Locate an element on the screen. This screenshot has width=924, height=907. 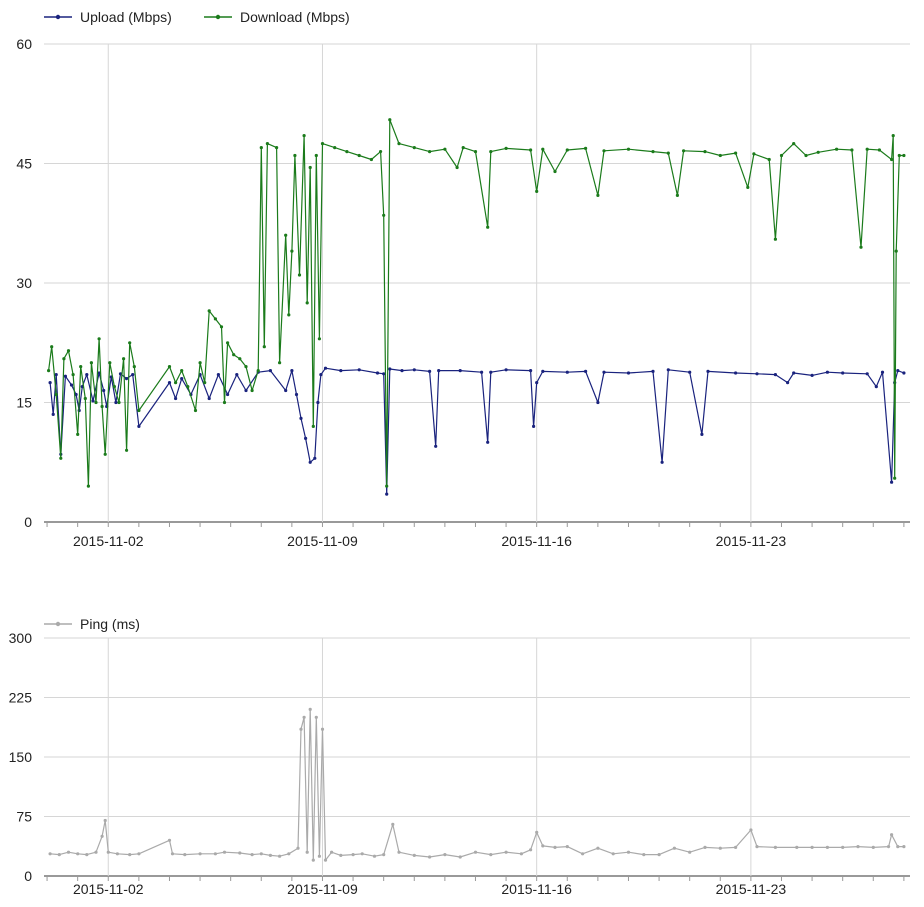
series-line is located at coordinates (477, 431).